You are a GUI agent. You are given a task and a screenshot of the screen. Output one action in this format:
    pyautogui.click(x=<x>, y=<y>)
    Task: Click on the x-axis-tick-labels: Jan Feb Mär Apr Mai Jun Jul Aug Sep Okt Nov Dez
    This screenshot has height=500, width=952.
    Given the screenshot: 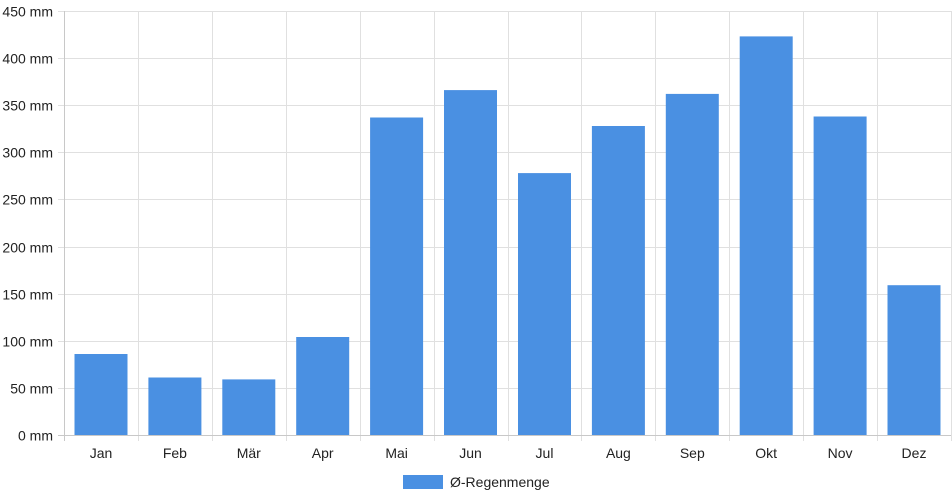 What is the action you would take?
    pyautogui.click(x=508, y=453)
    